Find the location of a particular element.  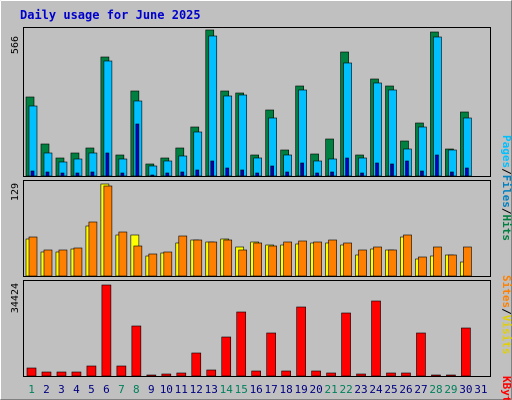

max-label-visits: 129 is located at coordinates (15, 192).